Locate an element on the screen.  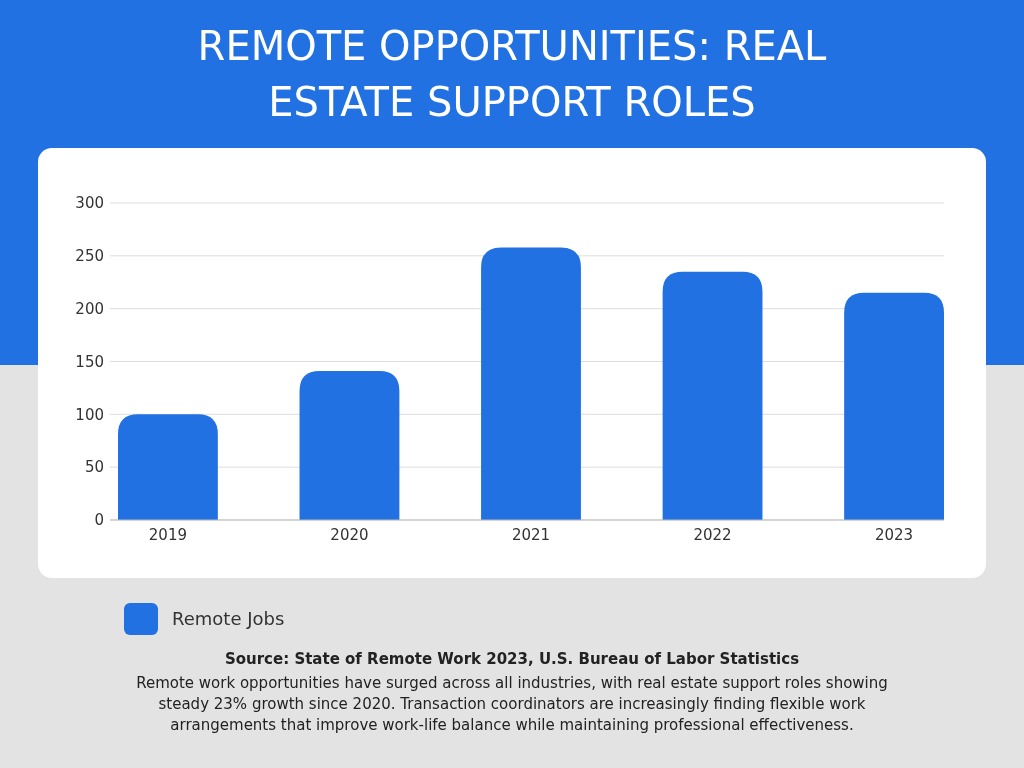
source-note: Source: State of Remote Work 2023, U.S. Bureau of Labor Statistics is located at coordinates (512, 659).